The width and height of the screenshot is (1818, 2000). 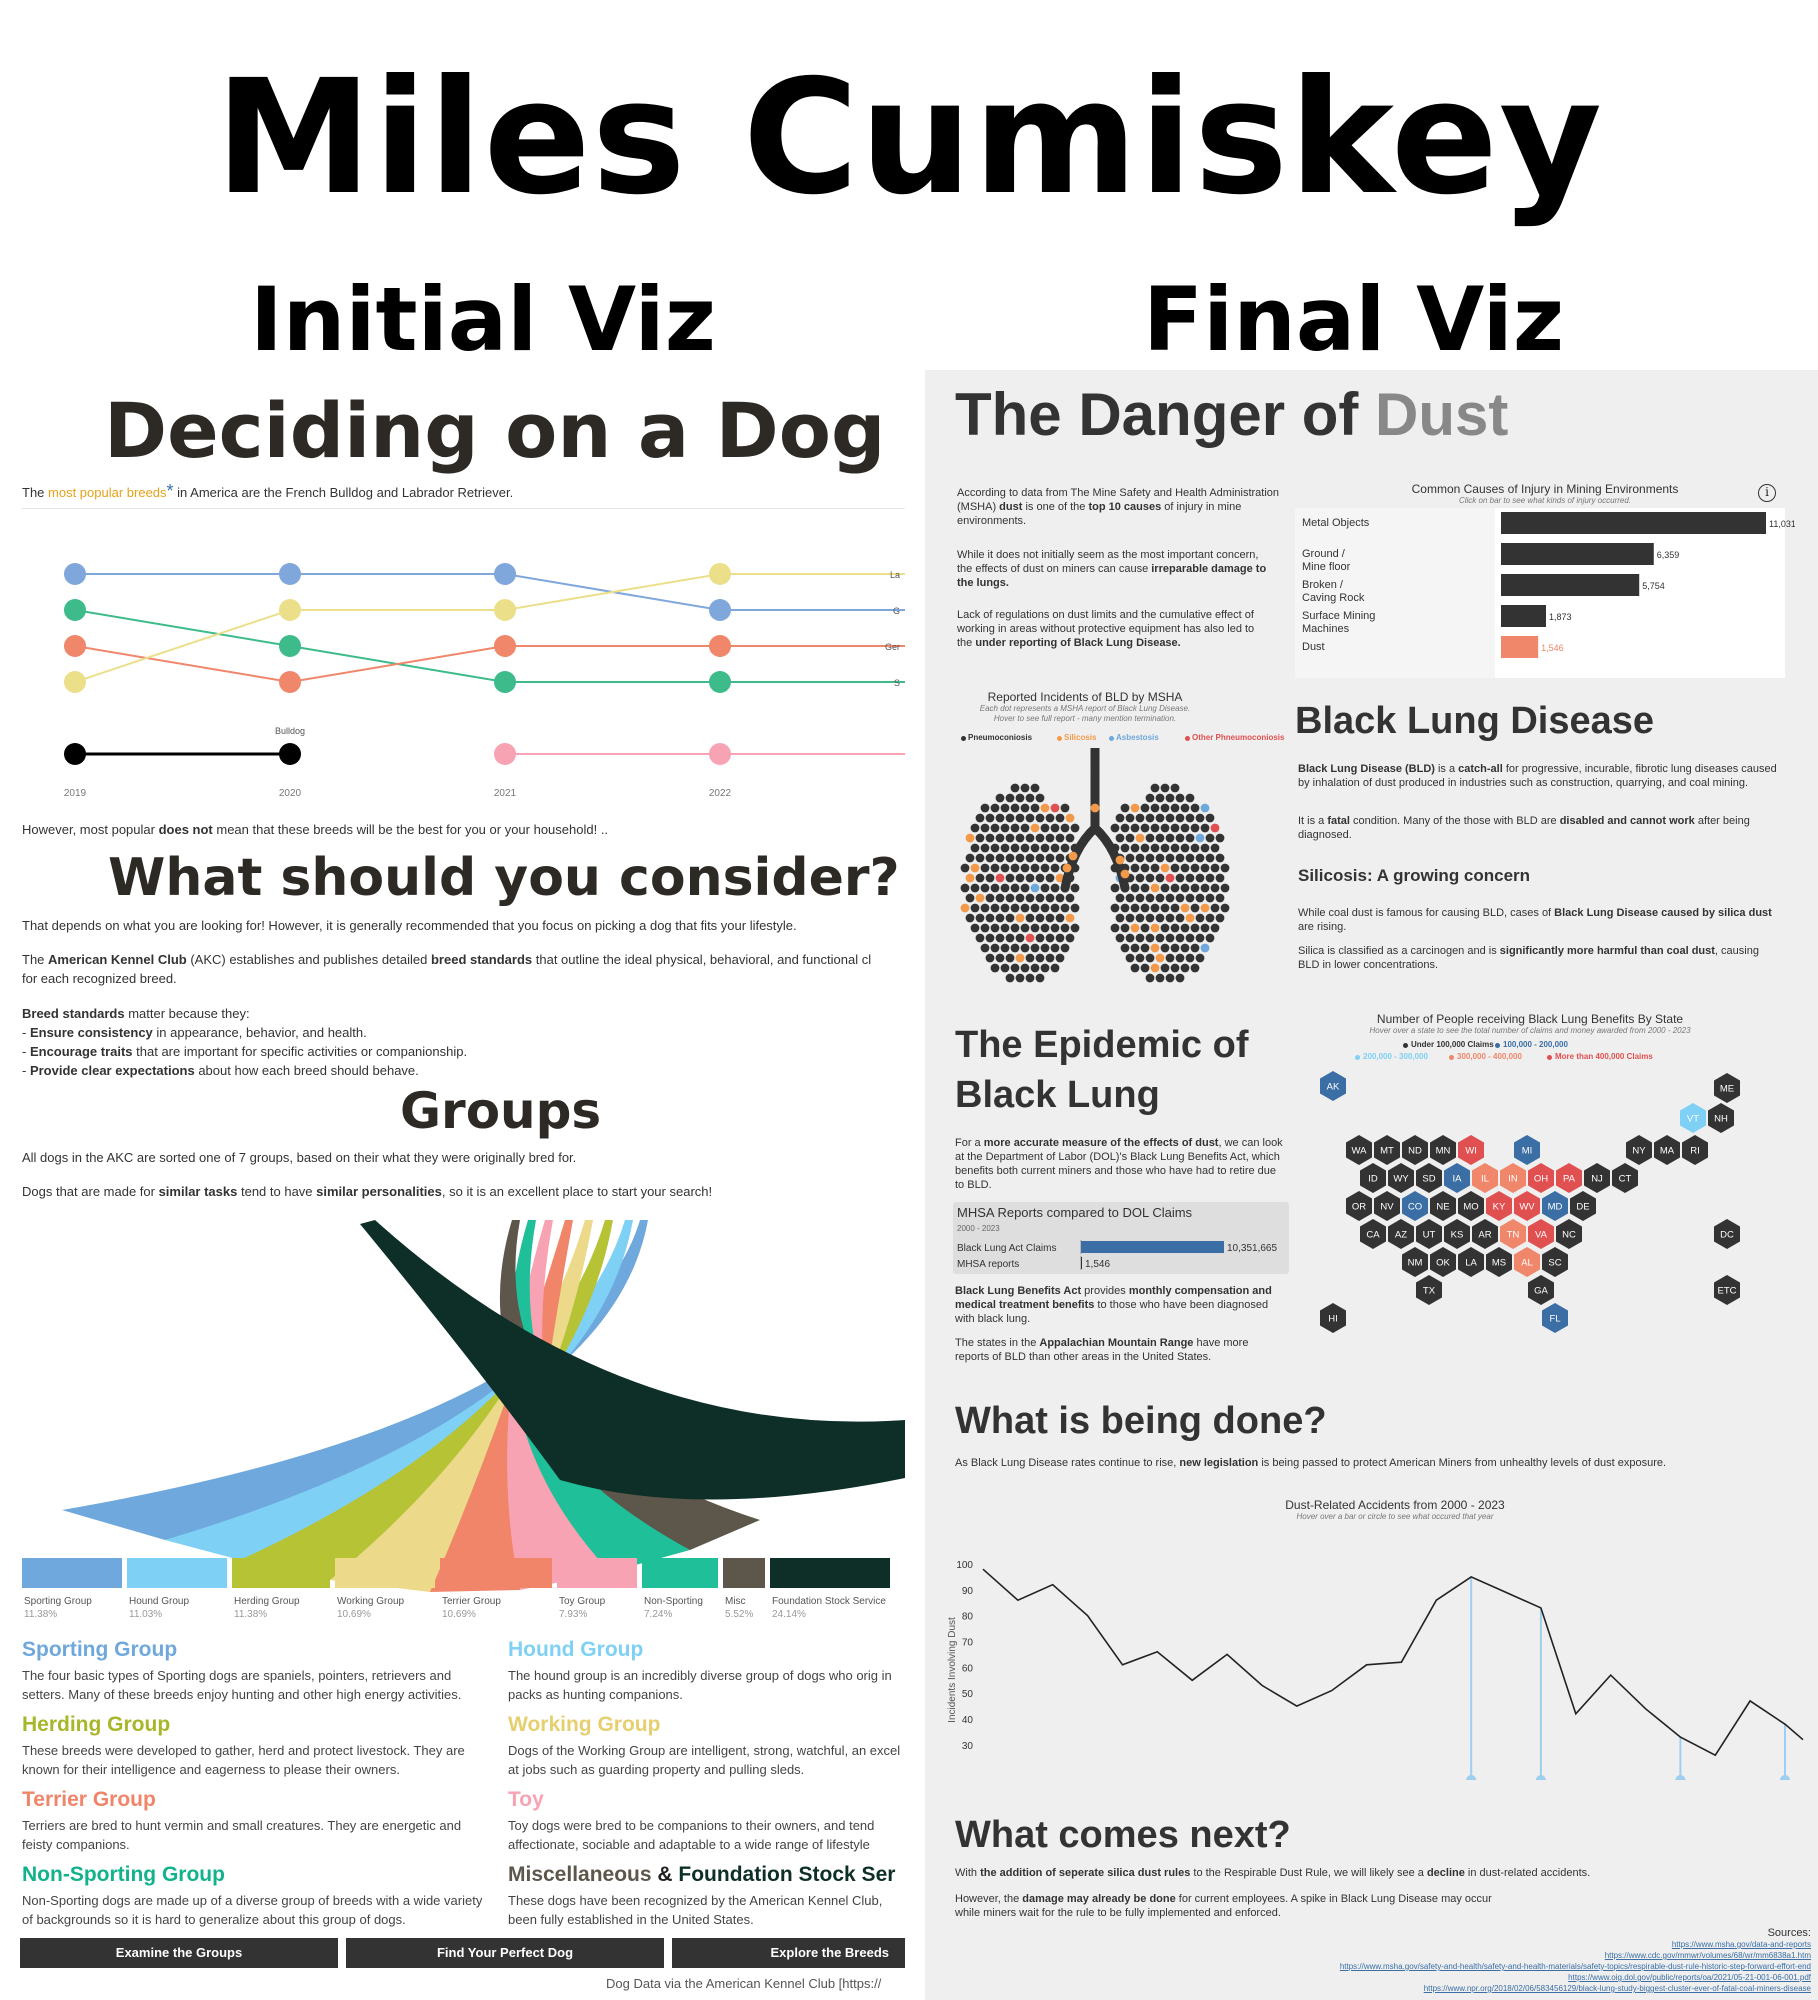 I want to click on state-hex: MA, so click(x=1667, y=1150).